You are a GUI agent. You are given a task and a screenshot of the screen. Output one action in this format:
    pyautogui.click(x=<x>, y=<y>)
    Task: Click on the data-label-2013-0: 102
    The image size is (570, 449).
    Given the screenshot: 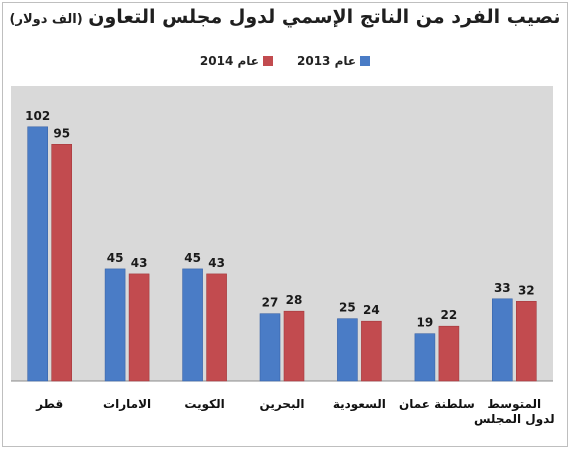 What is the action you would take?
    pyautogui.click(x=37, y=116)
    